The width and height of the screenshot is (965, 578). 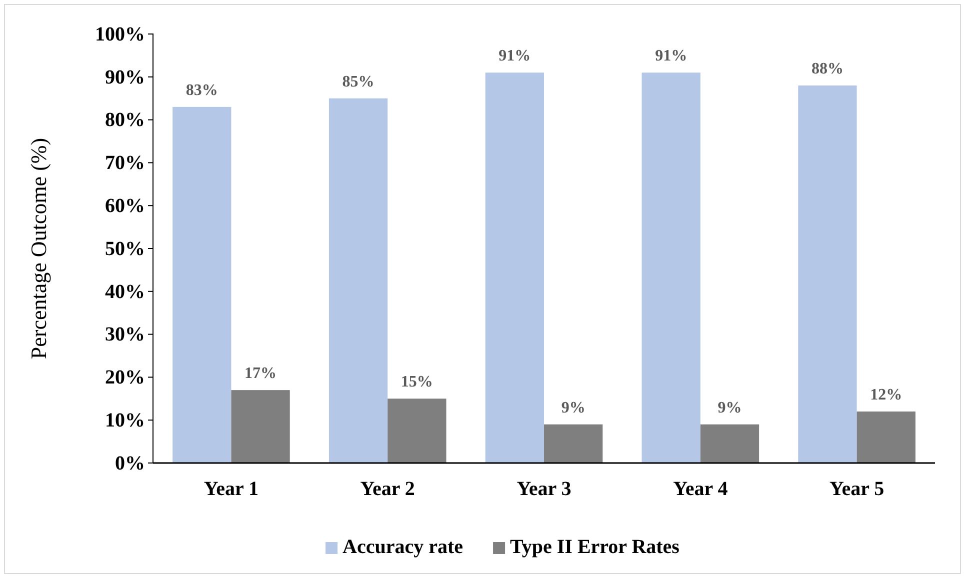 I want to click on data-label: 15%, so click(x=416, y=382).